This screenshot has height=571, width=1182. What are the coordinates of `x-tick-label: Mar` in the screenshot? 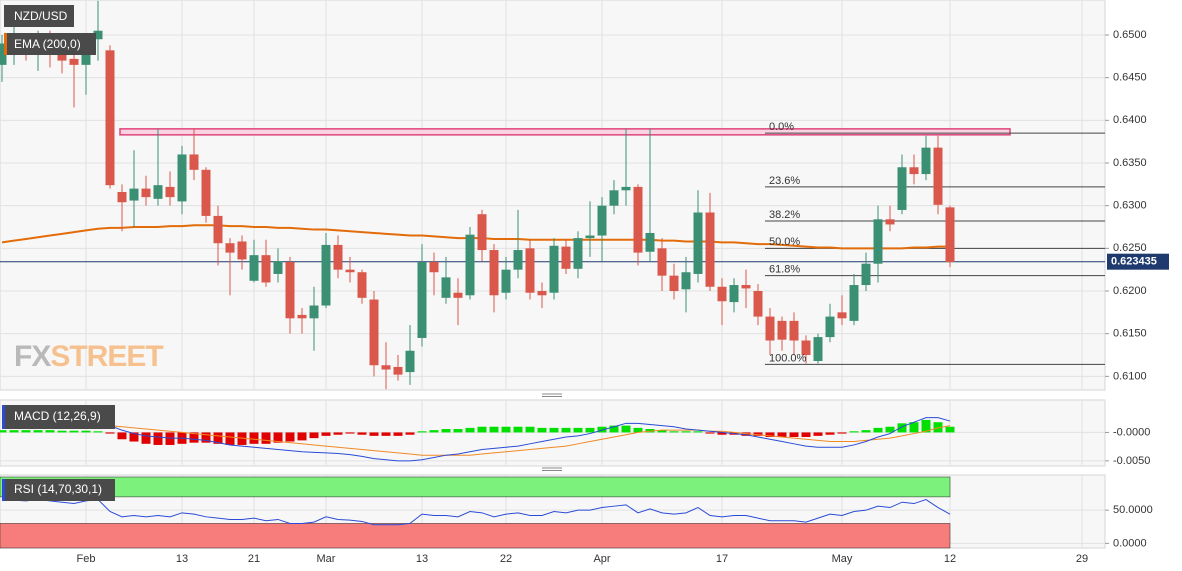 It's located at (326, 559).